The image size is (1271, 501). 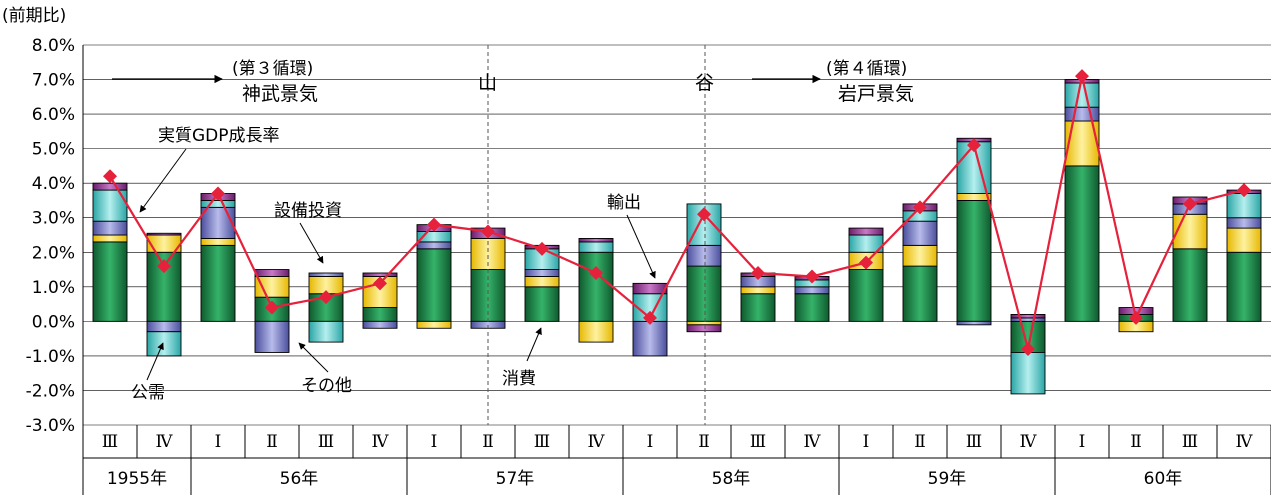 I want to click on year-label: 57年, so click(x=515, y=479).